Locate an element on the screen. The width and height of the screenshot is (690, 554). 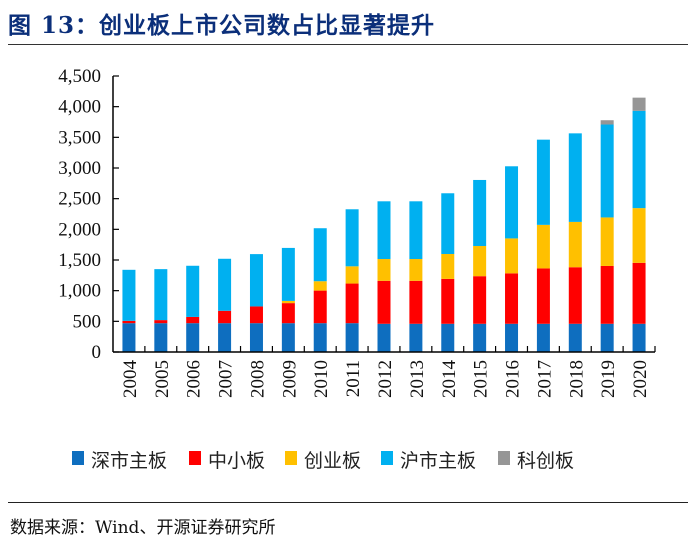
x-tick-label: 2017 is located at coordinates (544, 379).